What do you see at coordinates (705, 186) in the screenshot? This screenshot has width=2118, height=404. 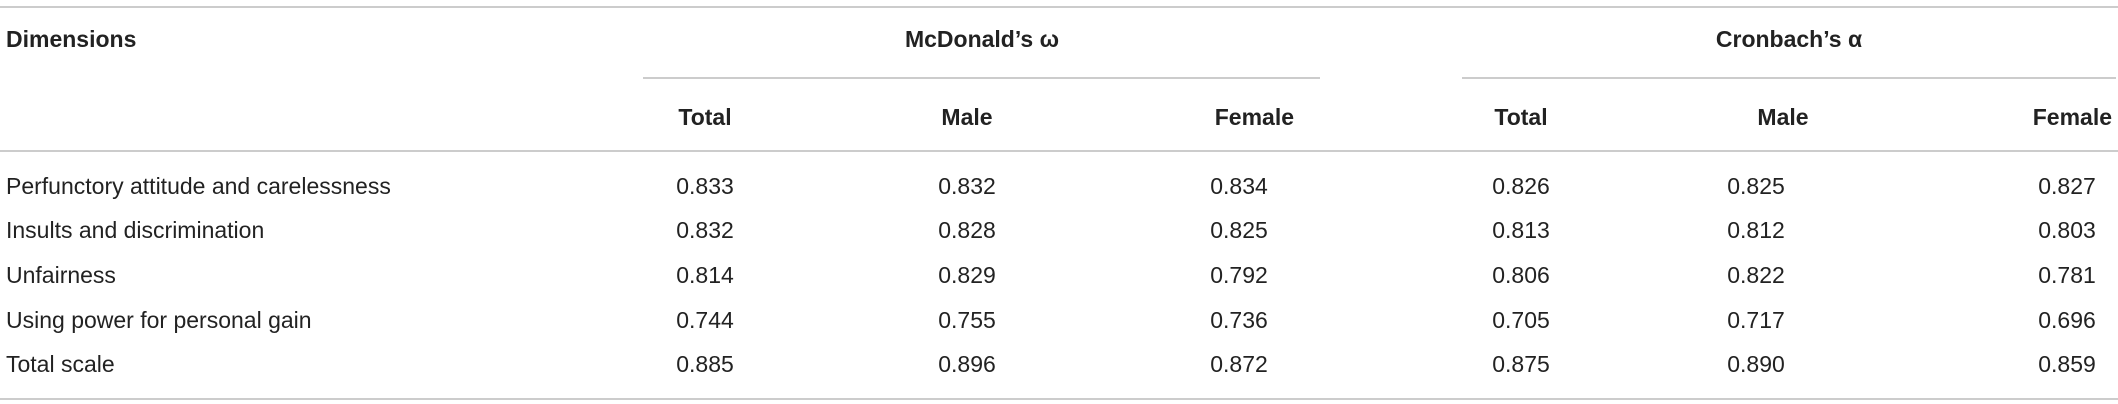 I see `cell-value: 0.833` at bounding box center [705, 186].